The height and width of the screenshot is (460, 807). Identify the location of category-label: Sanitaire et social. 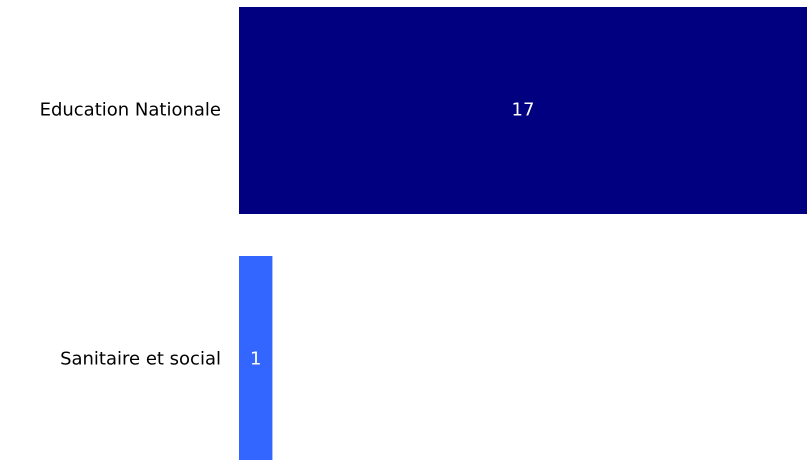
(140, 359).